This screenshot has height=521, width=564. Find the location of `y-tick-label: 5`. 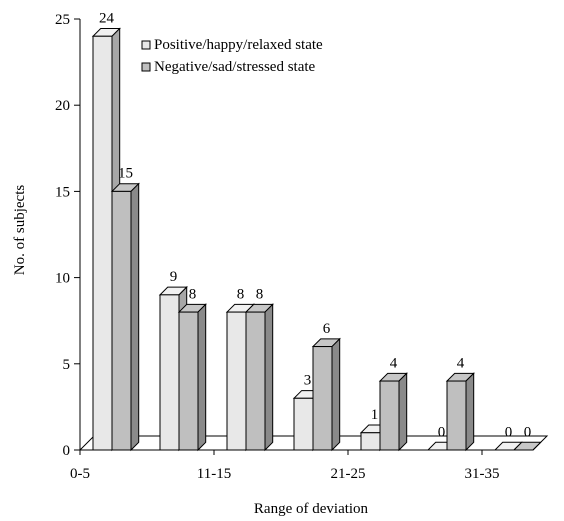

y-tick-label: 5 is located at coordinates (67, 365).